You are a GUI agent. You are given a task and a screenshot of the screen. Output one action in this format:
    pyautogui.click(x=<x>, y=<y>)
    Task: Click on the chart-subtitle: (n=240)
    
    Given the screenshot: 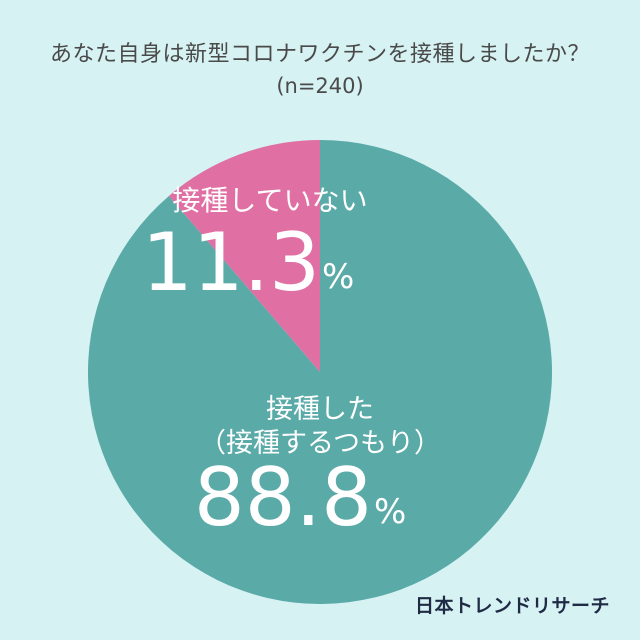 What is the action you would take?
    pyautogui.click(x=320, y=86)
    